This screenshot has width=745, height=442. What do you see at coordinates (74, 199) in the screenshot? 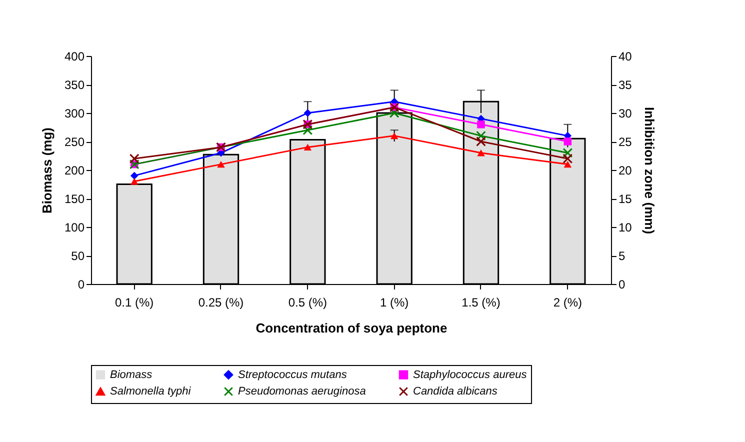
I see `y-tick-label: 150` at bounding box center [74, 199].